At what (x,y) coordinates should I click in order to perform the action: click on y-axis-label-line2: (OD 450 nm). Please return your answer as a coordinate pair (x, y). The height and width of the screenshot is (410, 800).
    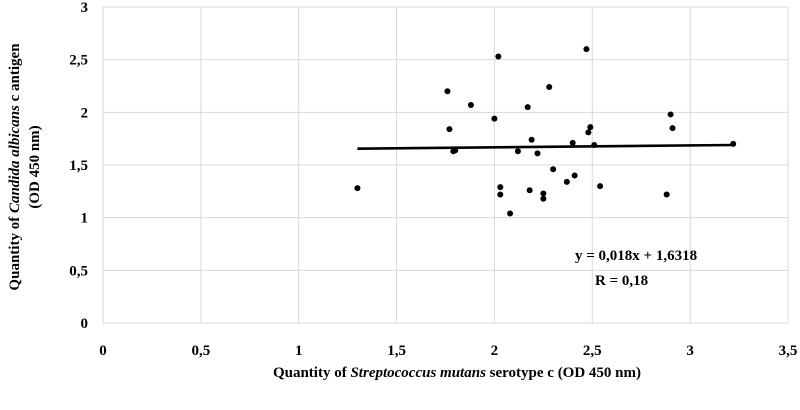
    Looking at the image, I should click on (35, 166).